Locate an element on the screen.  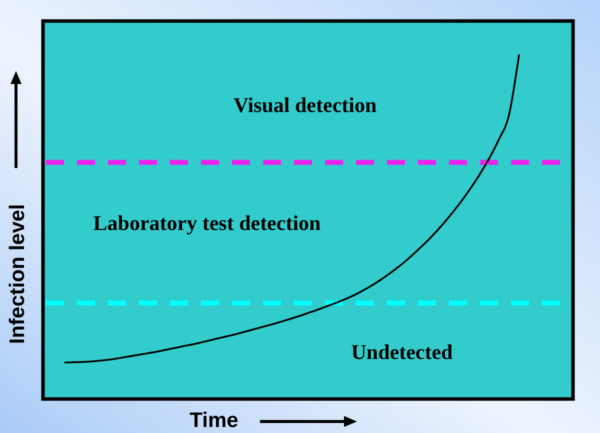
annotation: Visual detection is located at coordinates (305, 105).